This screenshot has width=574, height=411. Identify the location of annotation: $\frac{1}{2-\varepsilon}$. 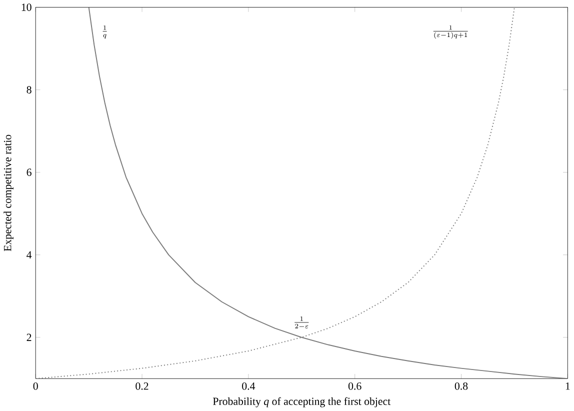
(301, 322).